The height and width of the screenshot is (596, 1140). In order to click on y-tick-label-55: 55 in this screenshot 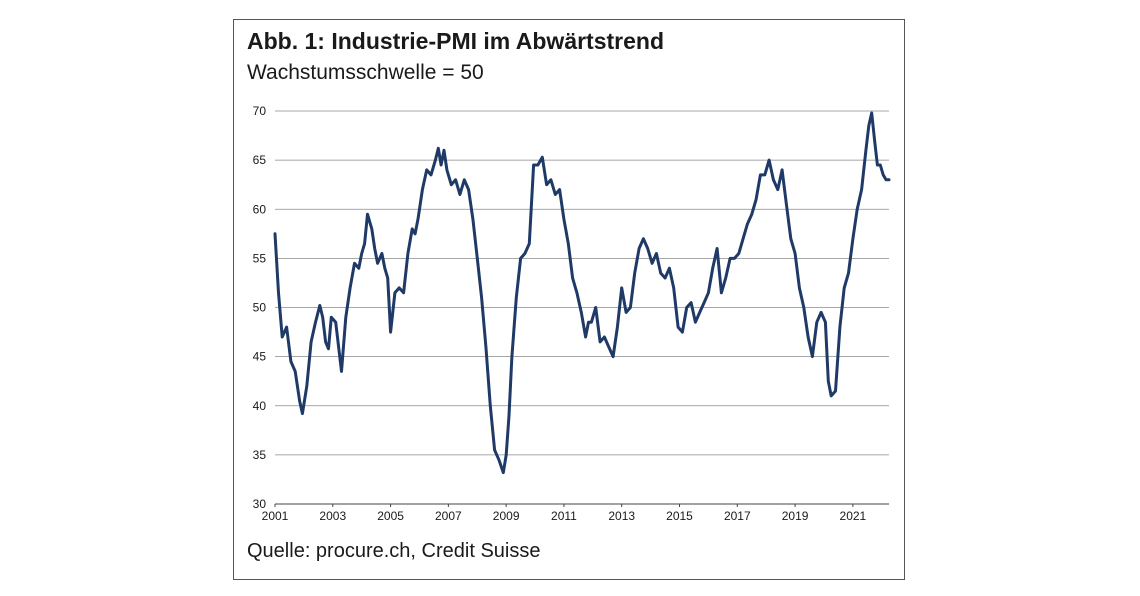, I will do `click(260, 258)`.